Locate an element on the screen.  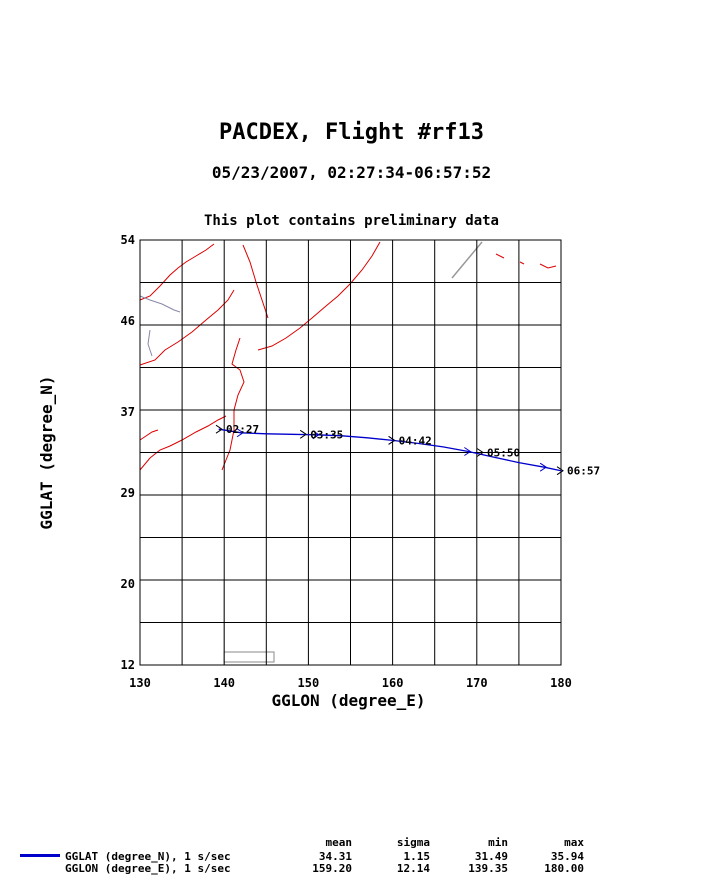
legend-line-gglat is located at coordinates (40, 855).